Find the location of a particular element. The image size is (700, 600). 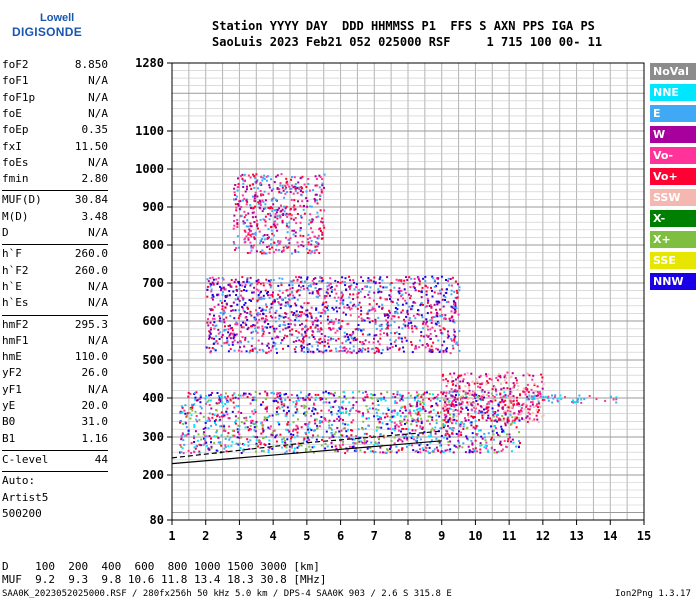

param-value: N/A is located at coordinates (98, 162).